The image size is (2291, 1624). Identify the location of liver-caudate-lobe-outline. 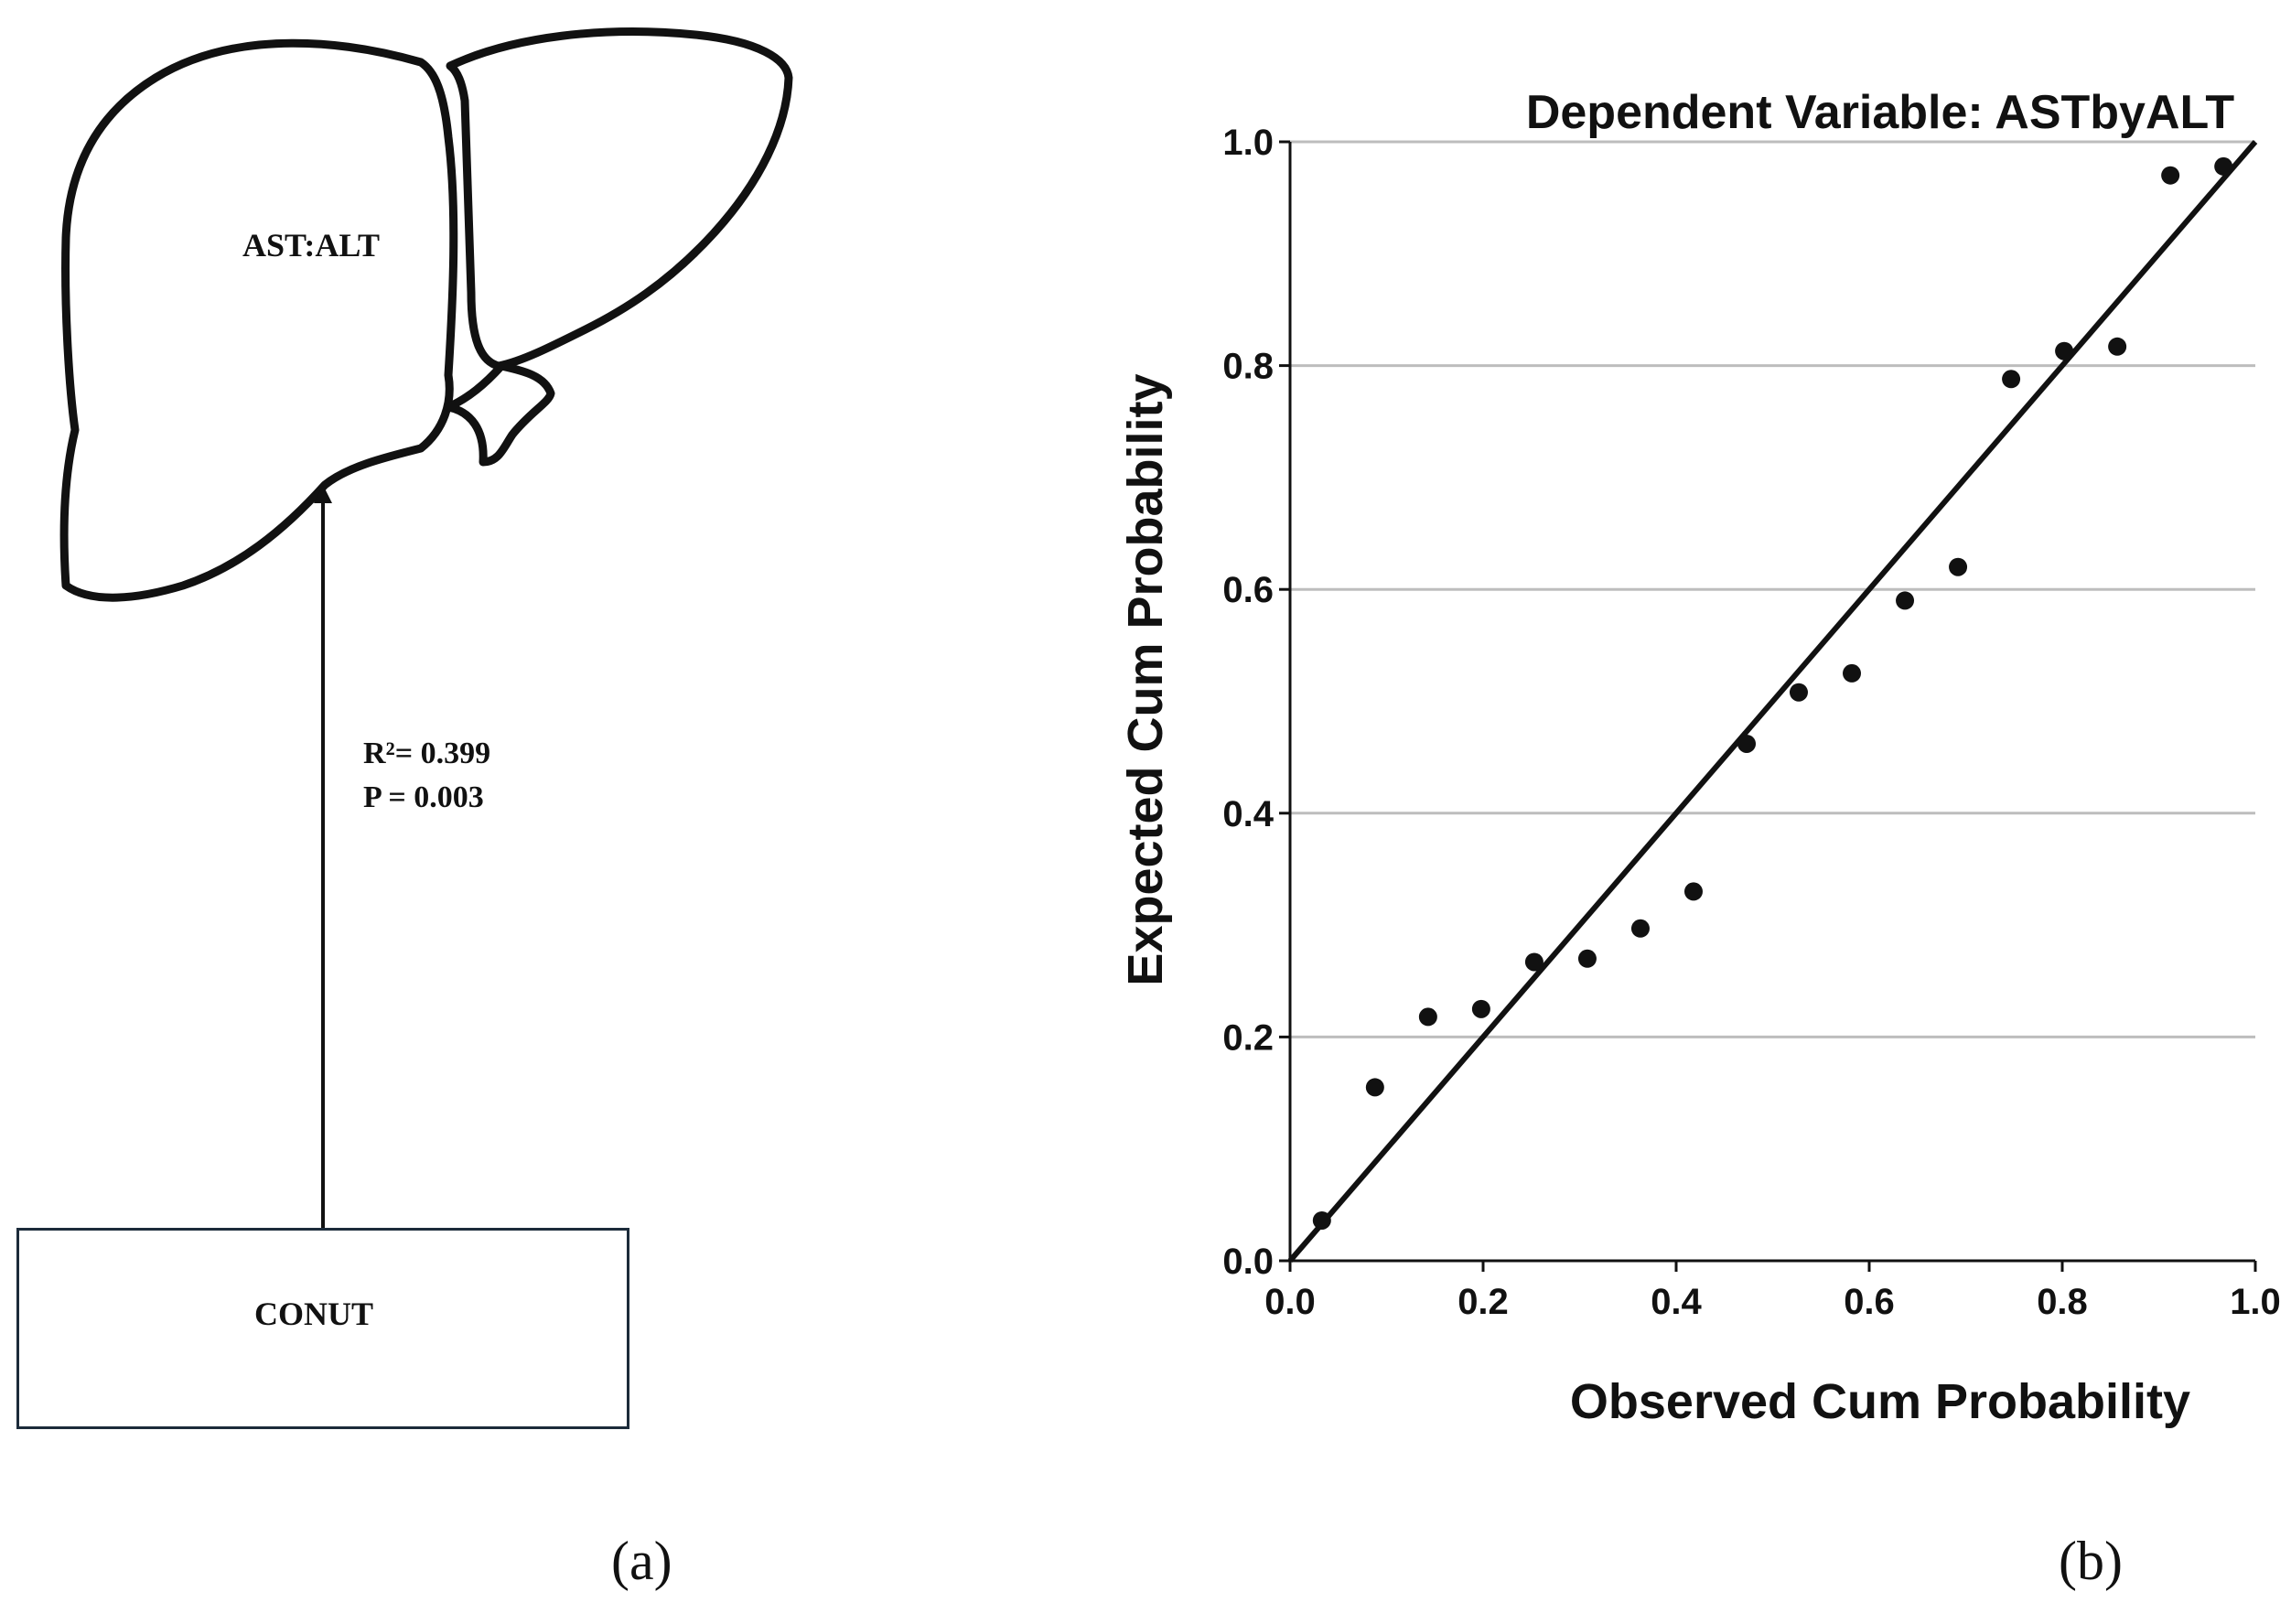
(499, 414).